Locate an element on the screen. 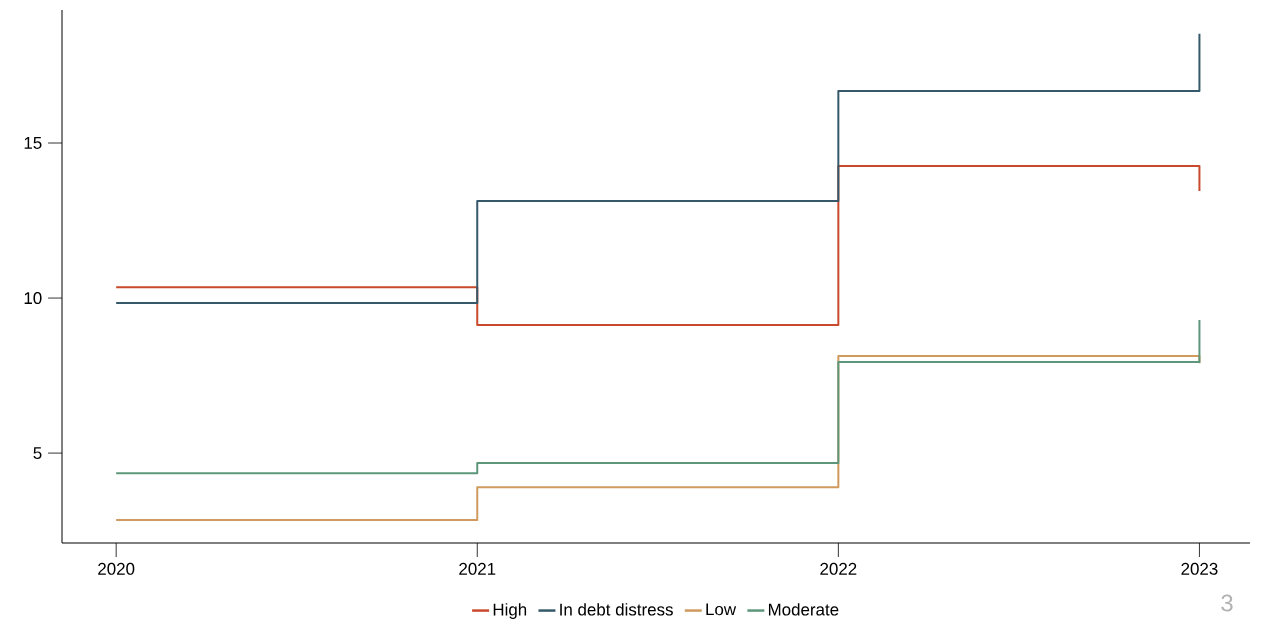 This screenshot has height=629, width=1271. x-tick-label: 2023 is located at coordinates (1199, 568).